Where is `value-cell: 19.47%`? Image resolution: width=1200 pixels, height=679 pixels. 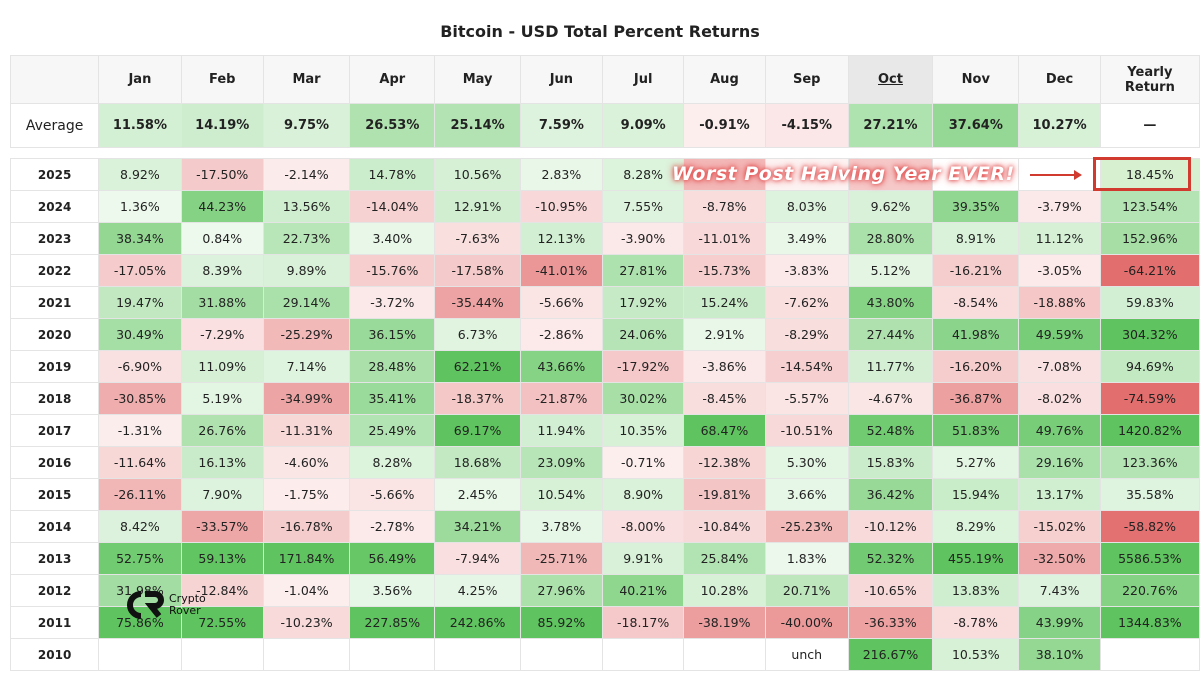
value-cell: 19.47% is located at coordinates (140, 302).